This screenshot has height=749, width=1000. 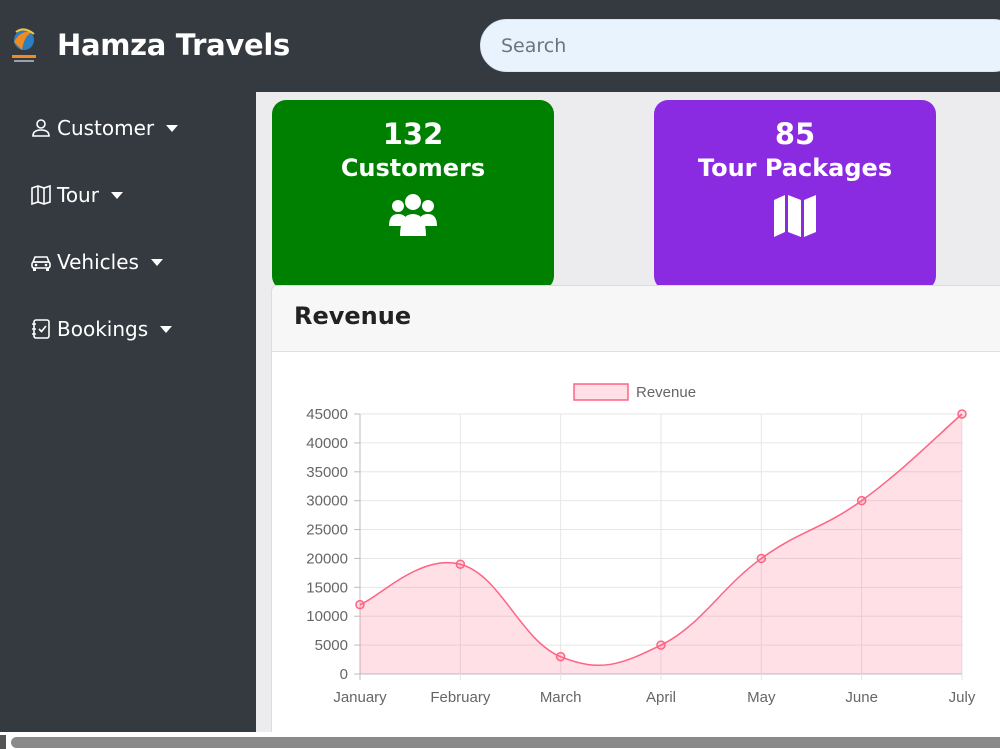 I want to click on y-tick-label: 15000, so click(x=327, y=587).